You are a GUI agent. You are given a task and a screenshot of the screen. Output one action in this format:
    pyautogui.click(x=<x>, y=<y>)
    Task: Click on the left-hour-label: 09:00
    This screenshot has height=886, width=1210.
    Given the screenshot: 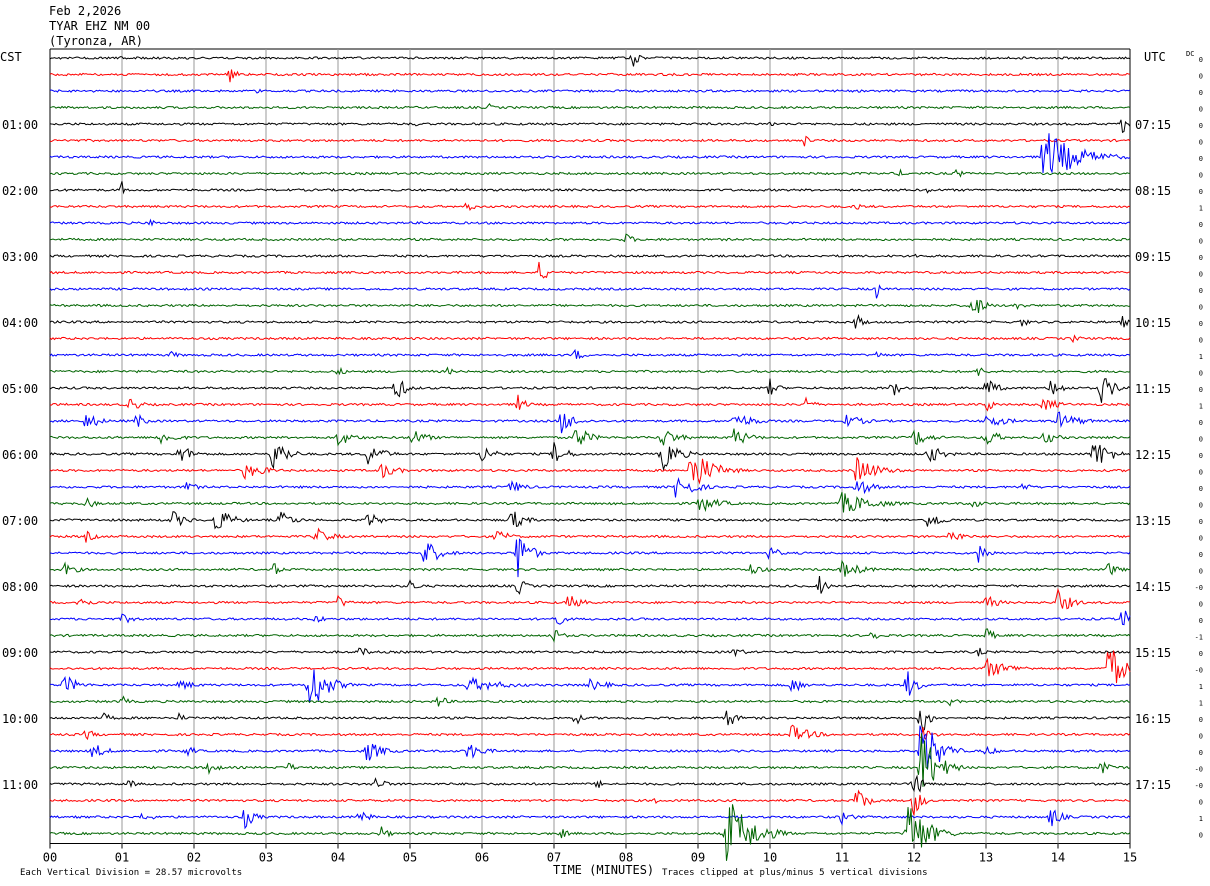 What is the action you would take?
    pyautogui.click(x=20, y=653)
    